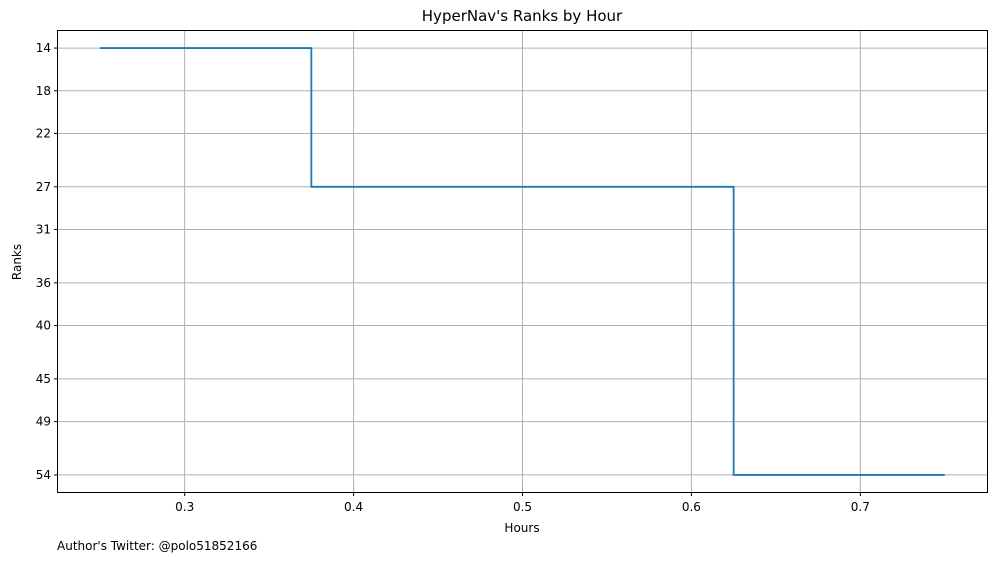 The height and width of the screenshot is (562, 997). Describe the element at coordinates (43, 422) in the screenshot. I see `y-tick-label: 49` at that location.